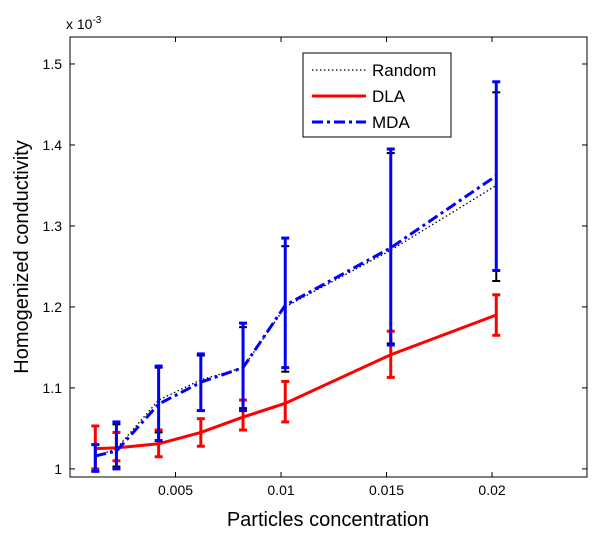  What do you see at coordinates (404, 70) in the screenshot?
I see `legend-label: Random` at bounding box center [404, 70].